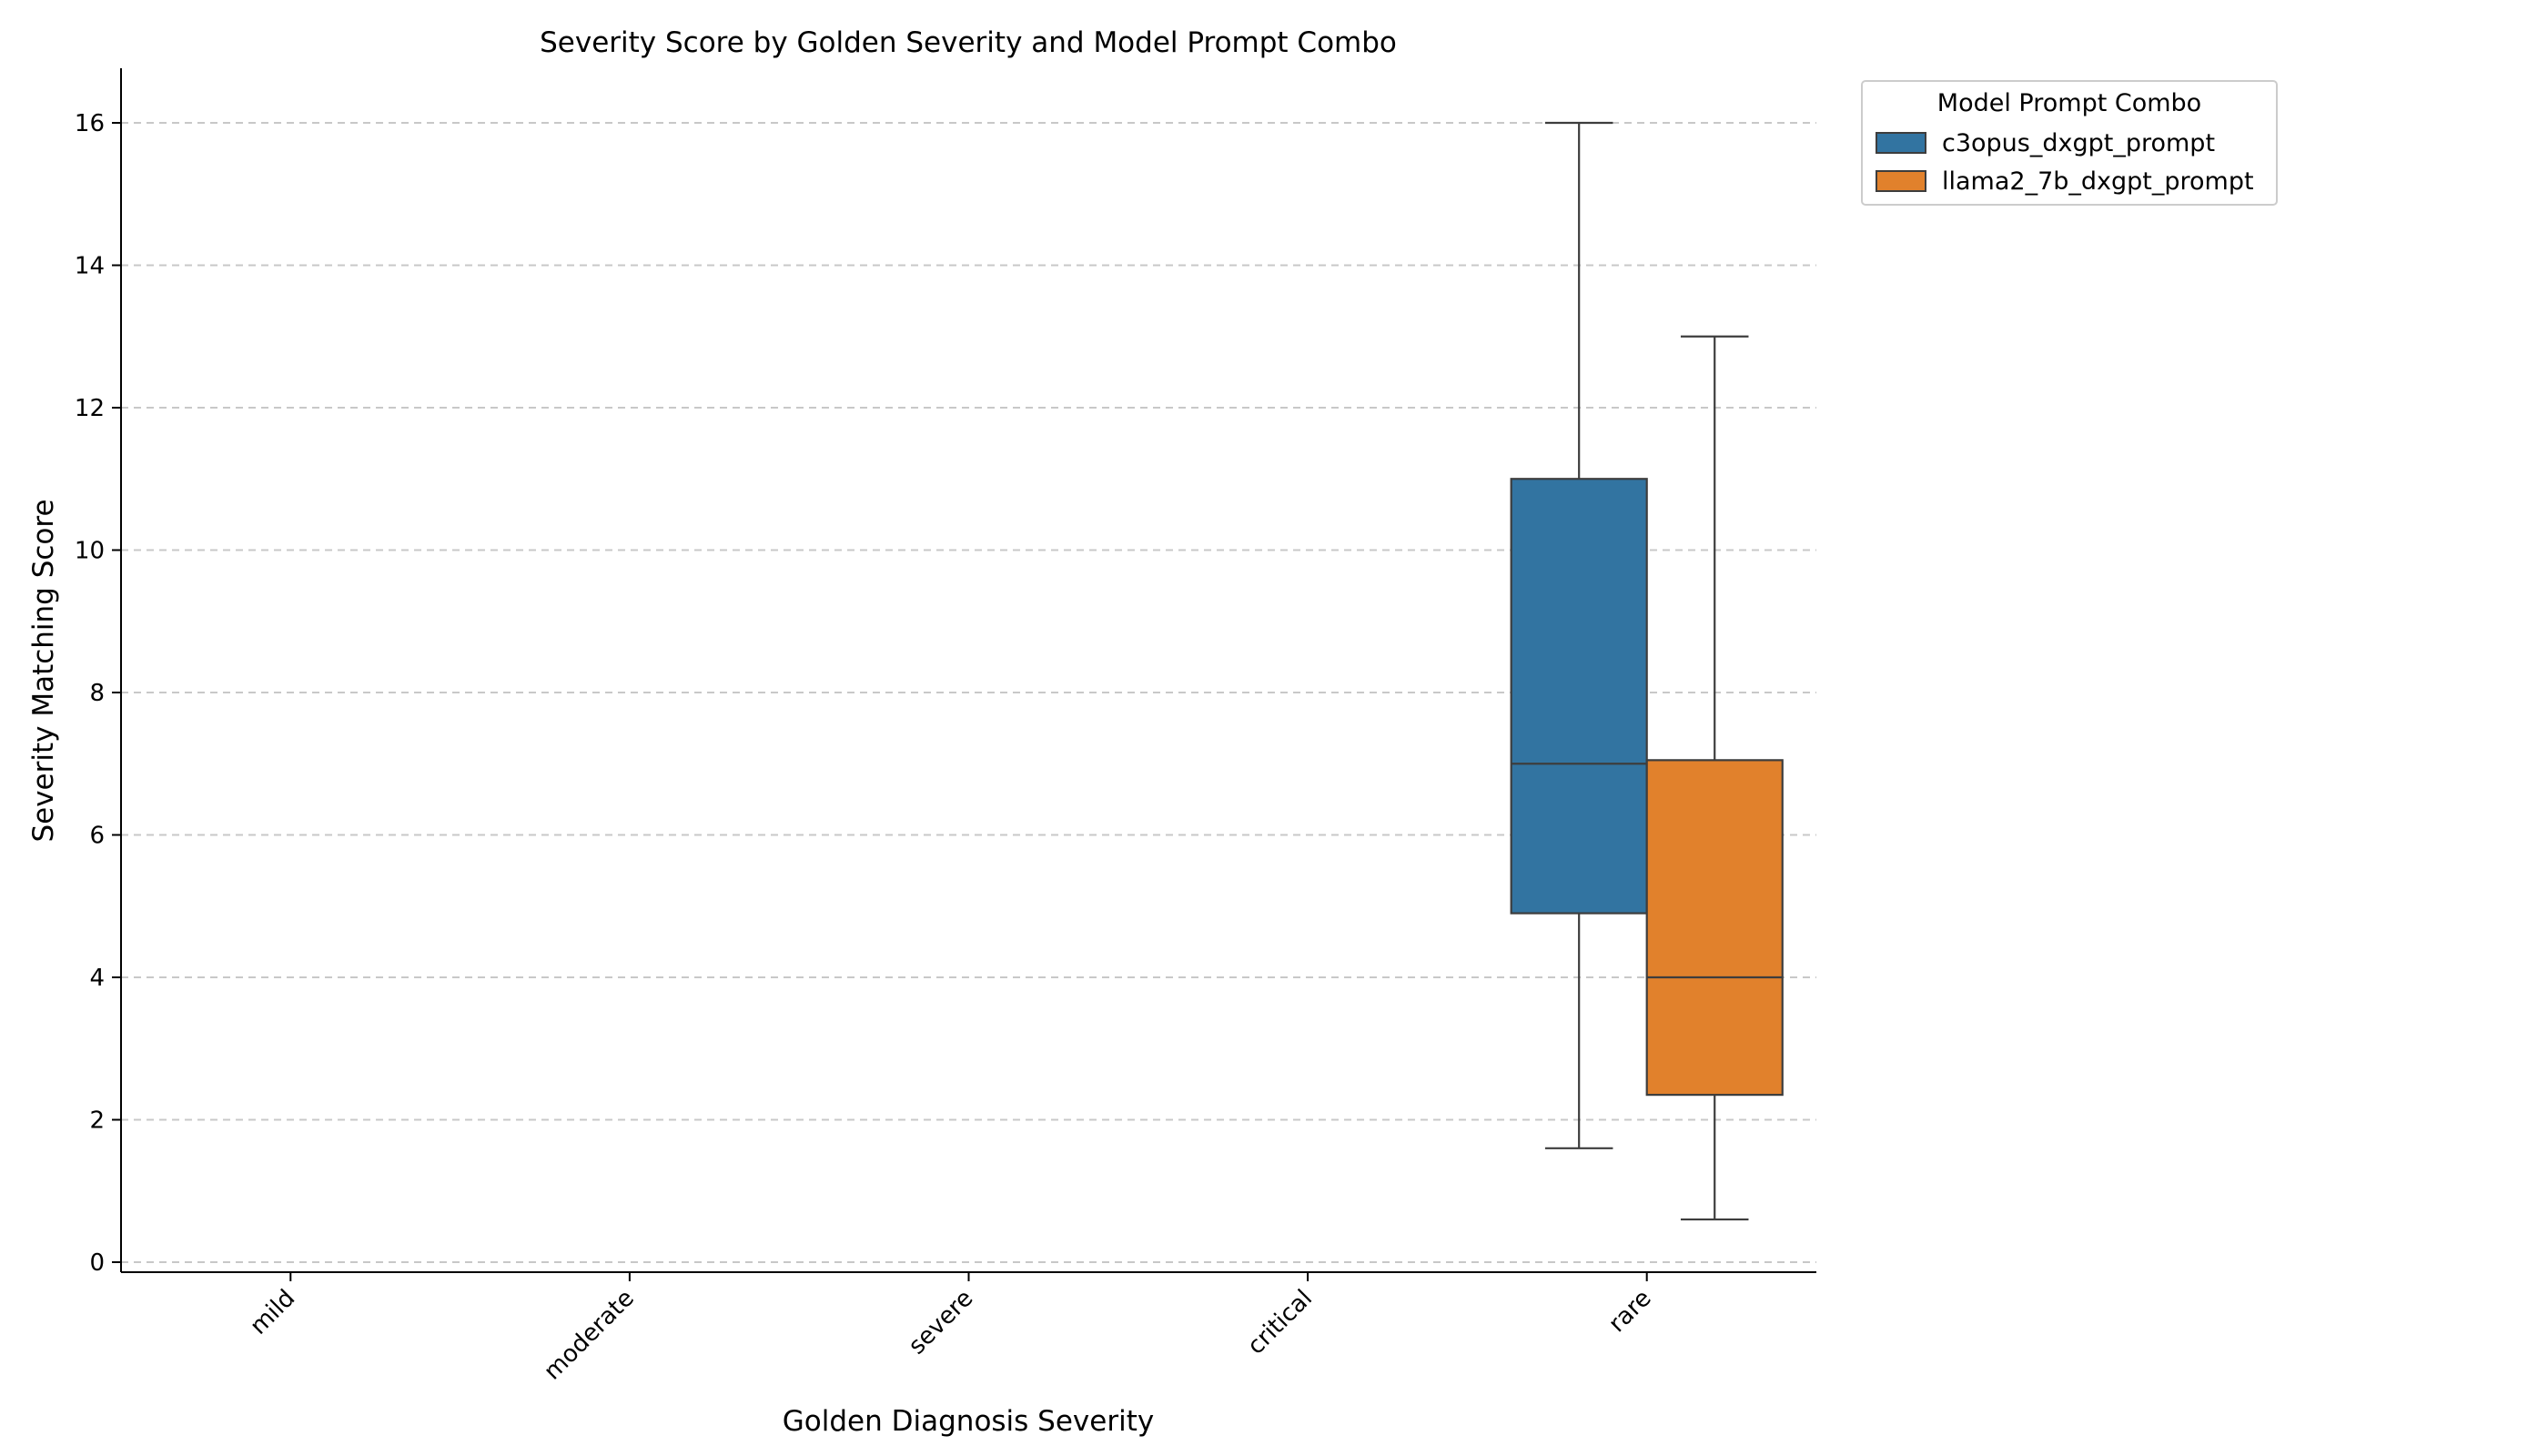 The height and width of the screenshot is (1456, 2548). I want to click on x-tick-label-rare: rare, so click(1630, 1312).